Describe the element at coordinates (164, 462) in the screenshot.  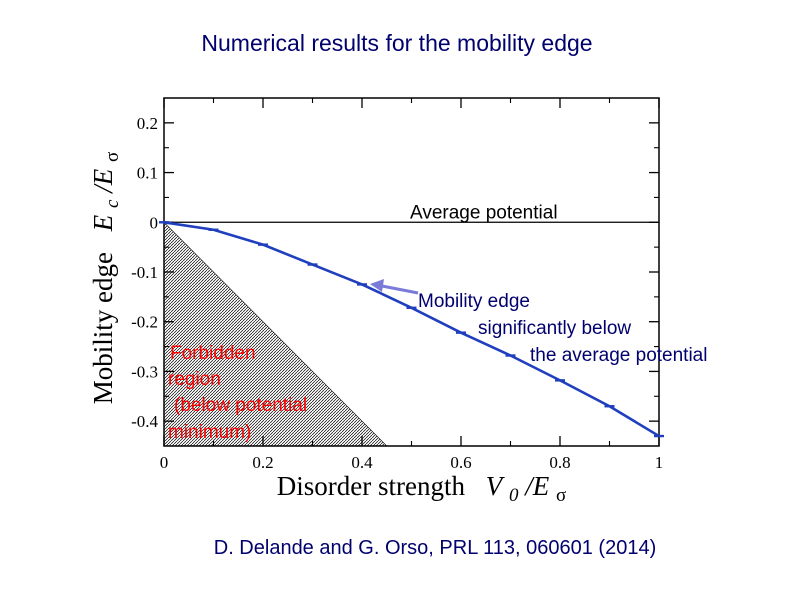
I see `x-tick-label: 0` at that location.